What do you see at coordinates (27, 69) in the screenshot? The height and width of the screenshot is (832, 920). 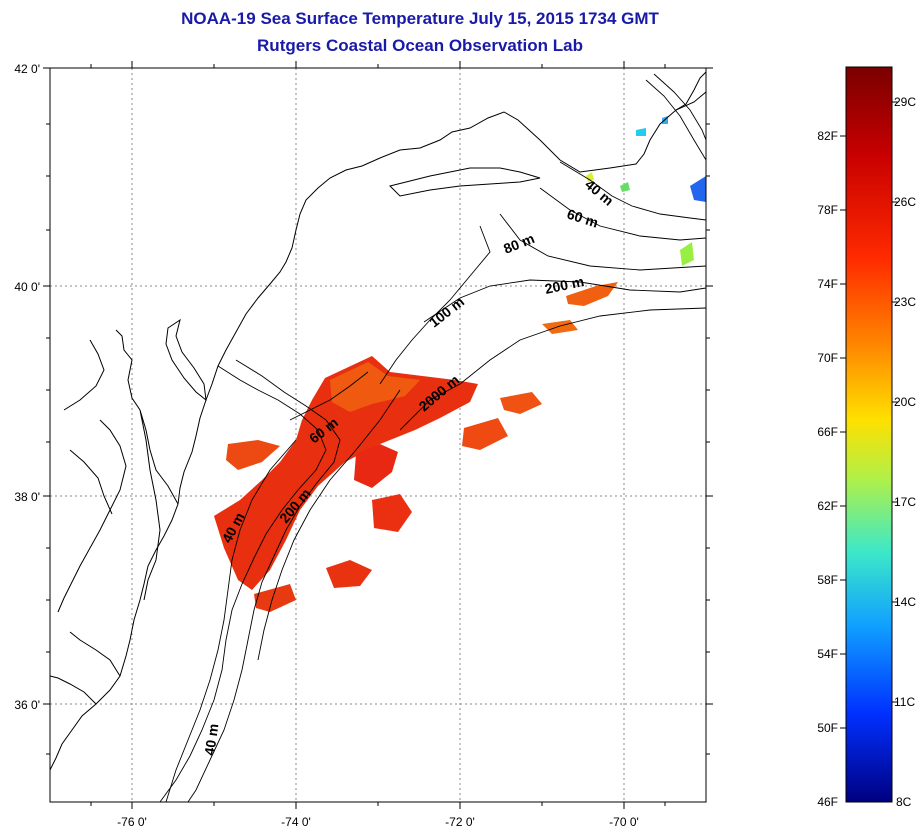 I see `y-tick-label: 42 0'` at bounding box center [27, 69].